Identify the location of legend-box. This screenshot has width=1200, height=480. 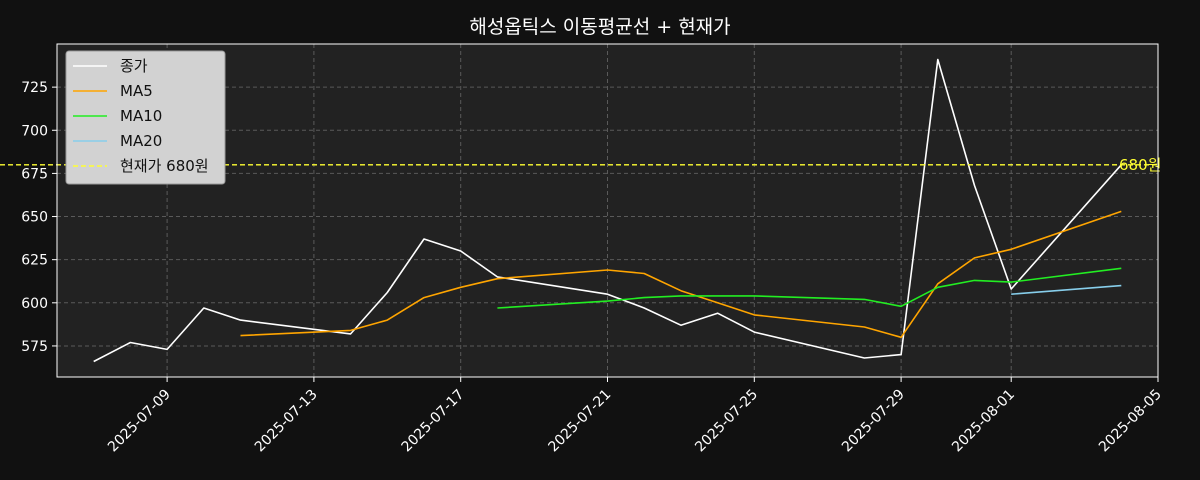
(145, 117).